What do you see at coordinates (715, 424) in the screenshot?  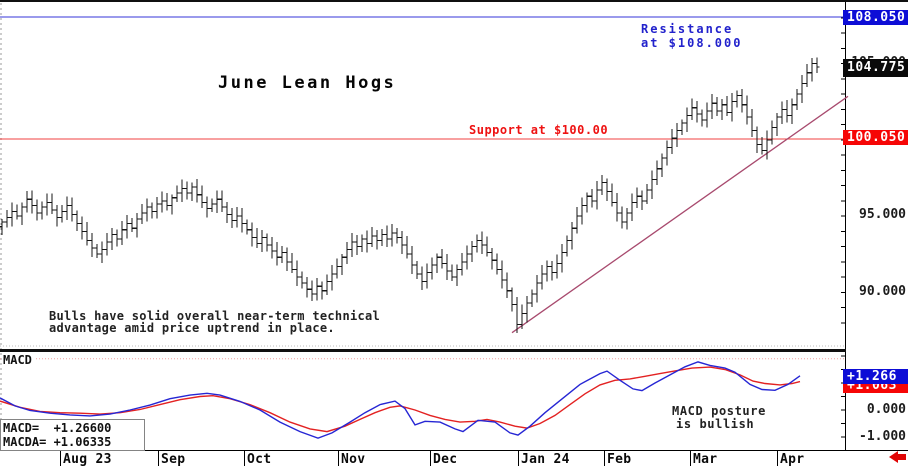 I see `macd-posture-line2: is bullish` at bounding box center [715, 424].